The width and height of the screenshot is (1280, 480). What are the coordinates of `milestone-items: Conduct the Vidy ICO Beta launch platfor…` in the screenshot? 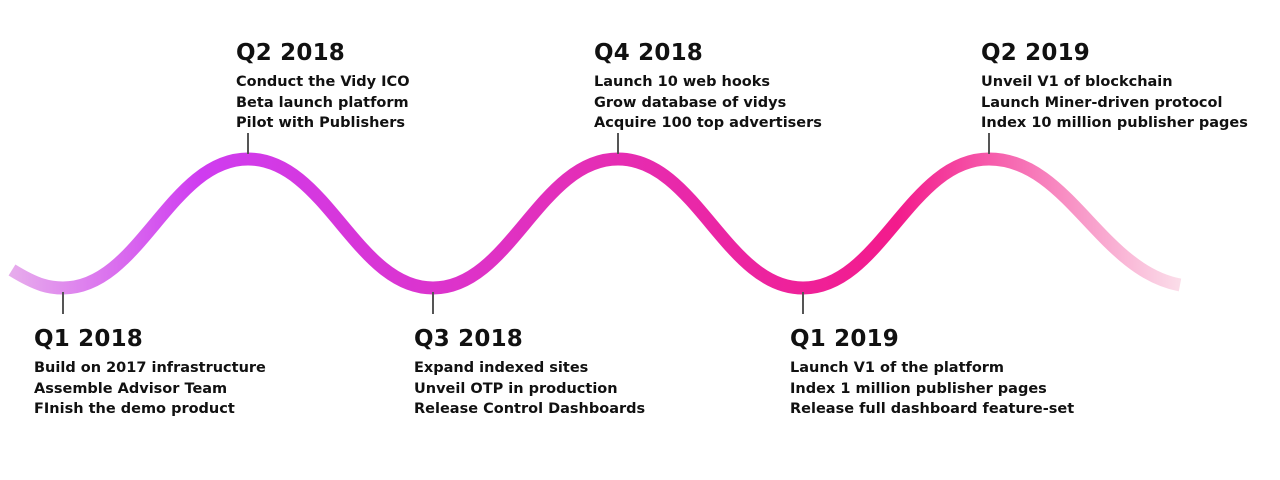 It's located at (323, 103).